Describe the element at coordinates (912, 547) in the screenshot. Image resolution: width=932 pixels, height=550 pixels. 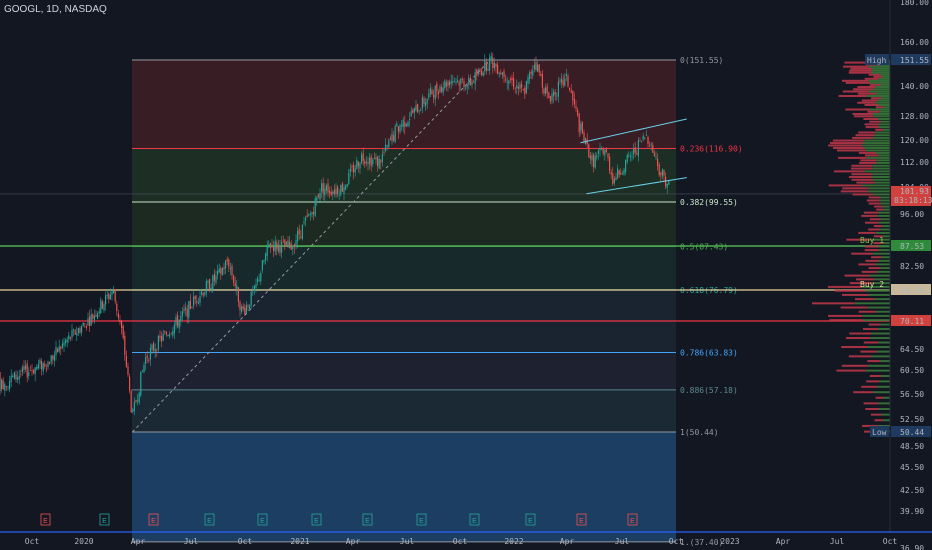
I see `price-axis-tick: 36.90` at that location.